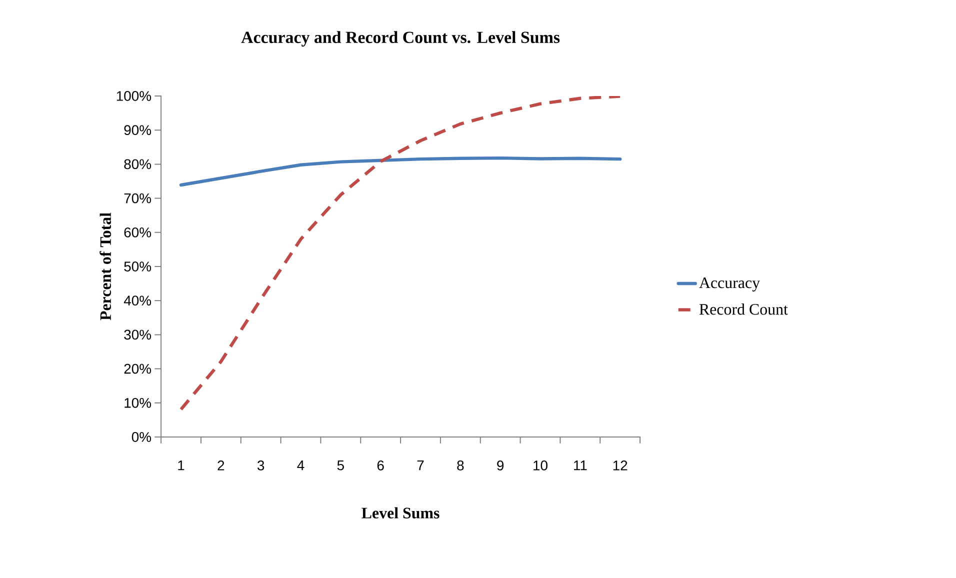 This screenshot has height=578, width=956. What do you see at coordinates (729, 285) in the screenshot?
I see `legend-label: Accuracy` at bounding box center [729, 285].